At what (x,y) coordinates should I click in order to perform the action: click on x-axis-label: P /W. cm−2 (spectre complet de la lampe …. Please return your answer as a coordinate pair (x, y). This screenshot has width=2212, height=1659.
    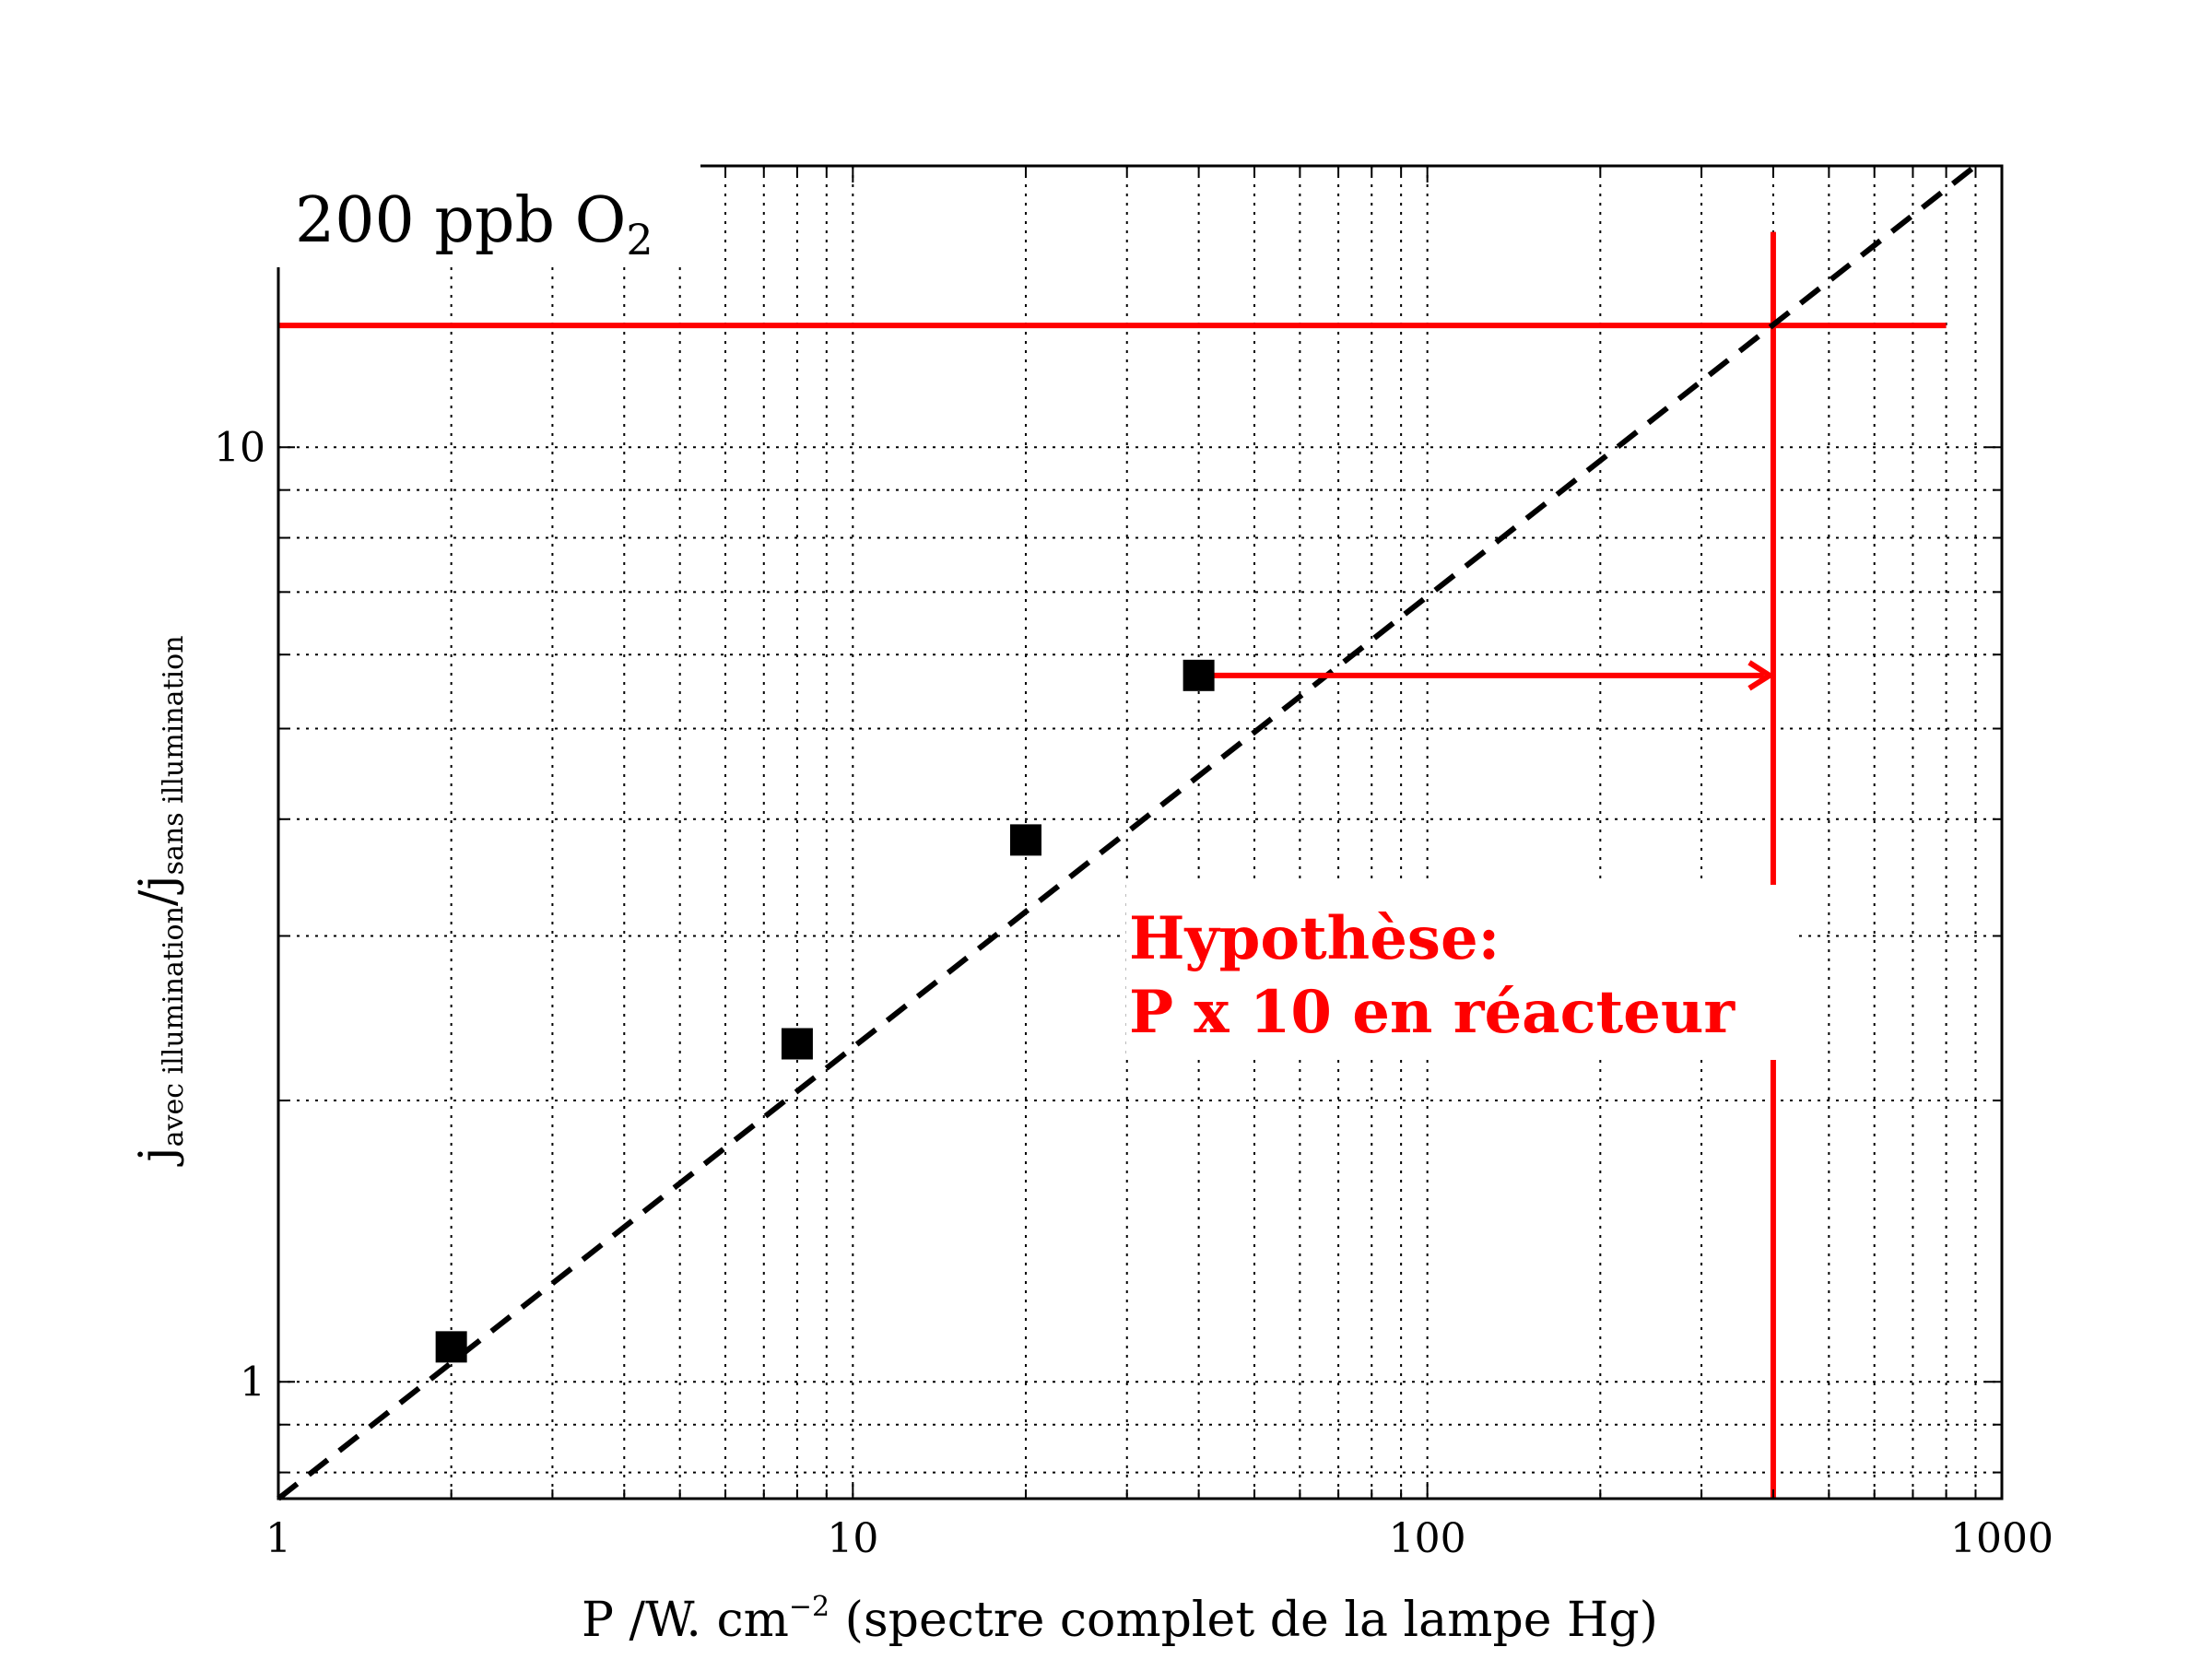
    Looking at the image, I should click on (1120, 1619).